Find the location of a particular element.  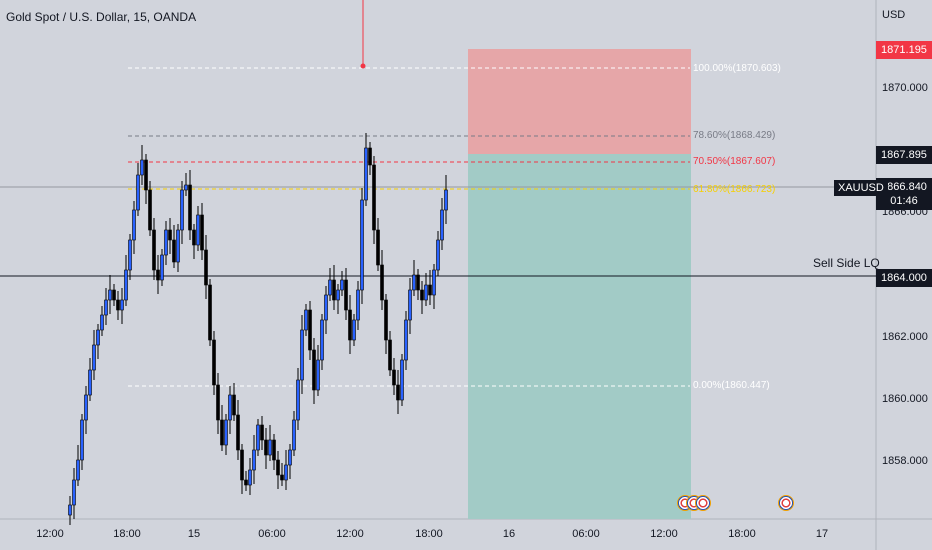

price-tag-top: 1871.195 is located at coordinates (904, 50).